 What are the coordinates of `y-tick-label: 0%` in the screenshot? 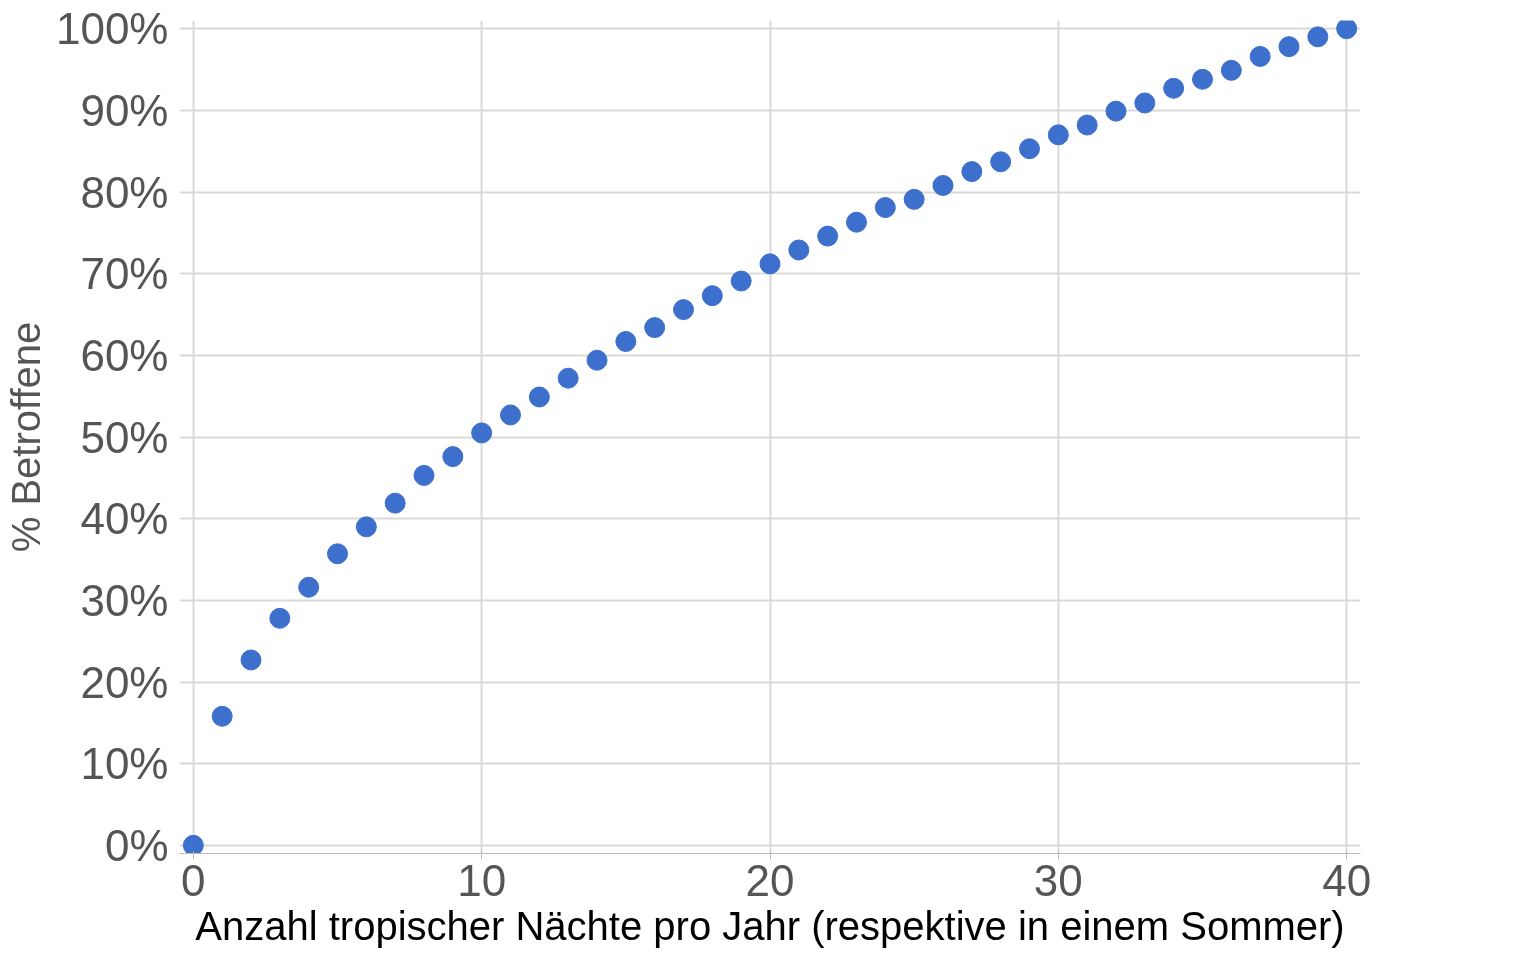 It's located at (136, 845).